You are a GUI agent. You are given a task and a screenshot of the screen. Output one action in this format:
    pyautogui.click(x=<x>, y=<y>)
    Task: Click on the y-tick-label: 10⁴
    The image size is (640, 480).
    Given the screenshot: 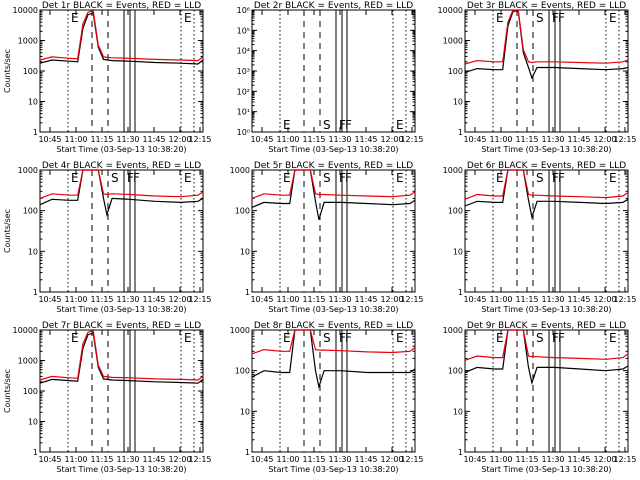 What is the action you would take?
    pyautogui.click(x=243, y=51)
    